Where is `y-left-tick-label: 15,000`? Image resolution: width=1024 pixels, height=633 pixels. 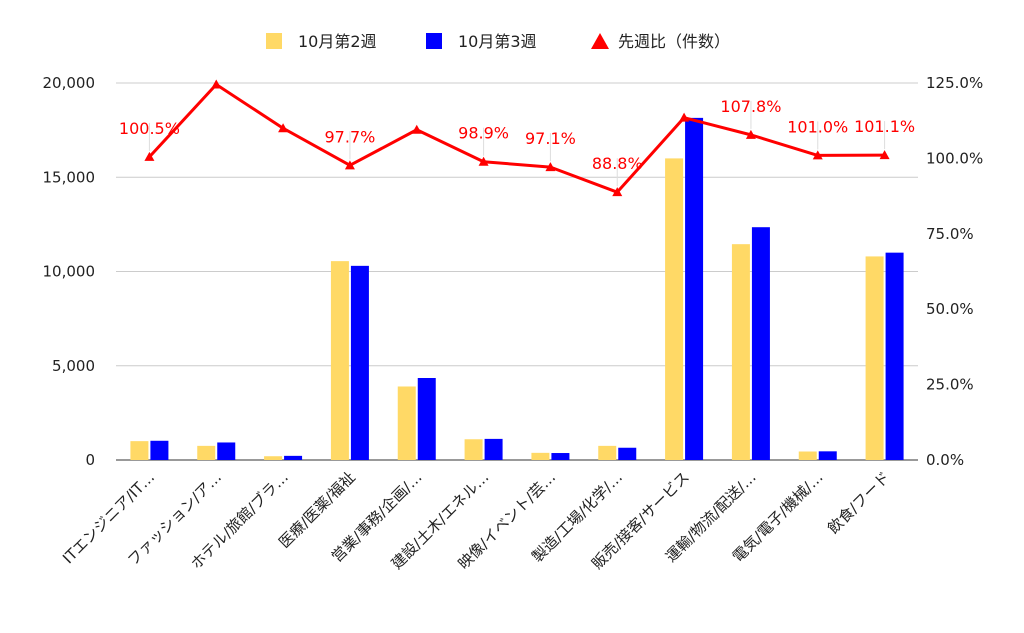
y-left-tick-label: 15,000 is located at coordinates (69, 177).